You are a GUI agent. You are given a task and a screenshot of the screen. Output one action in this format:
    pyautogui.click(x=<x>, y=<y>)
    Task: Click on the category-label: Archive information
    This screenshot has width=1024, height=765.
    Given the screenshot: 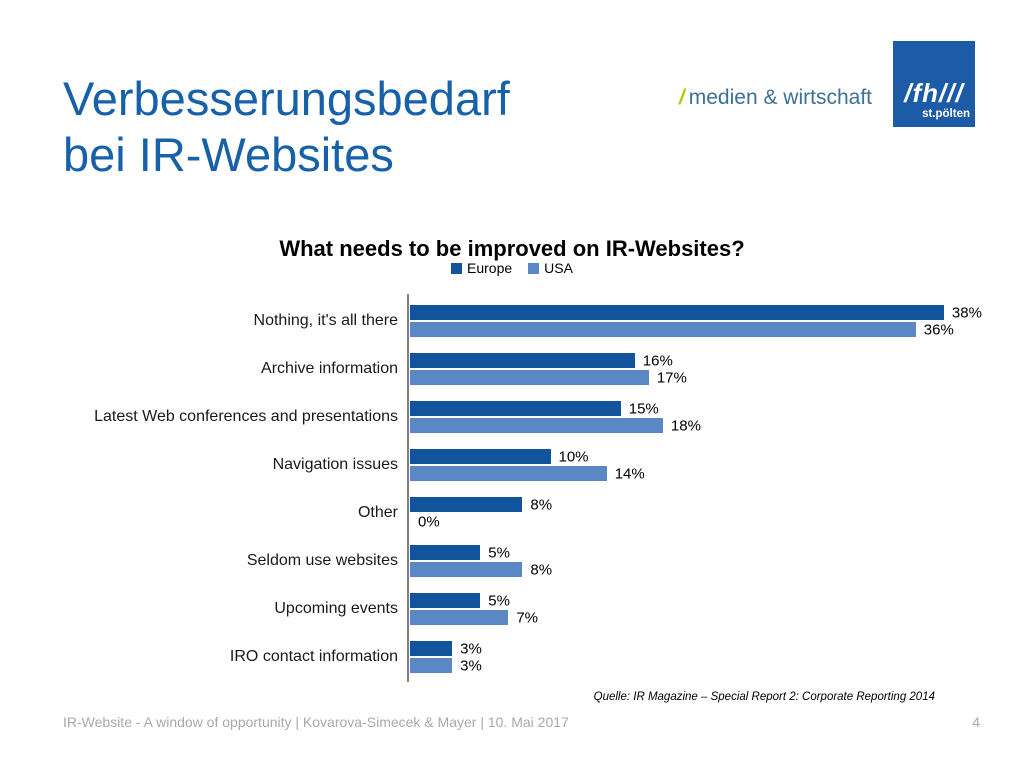 What is the action you would take?
    pyautogui.click(x=329, y=368)
    